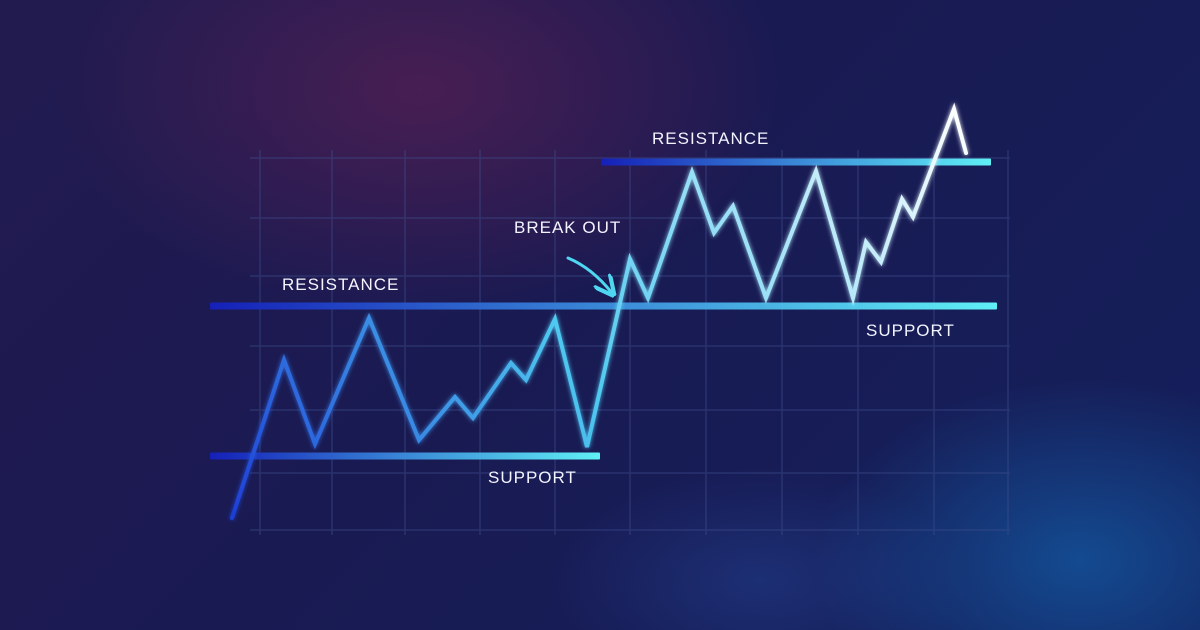 This screenshot has height=630, width=1200. What do you see at coordinates (589, 274) in the screenshot?
I see `break-out-arrow` at bounding box center [589, 274].